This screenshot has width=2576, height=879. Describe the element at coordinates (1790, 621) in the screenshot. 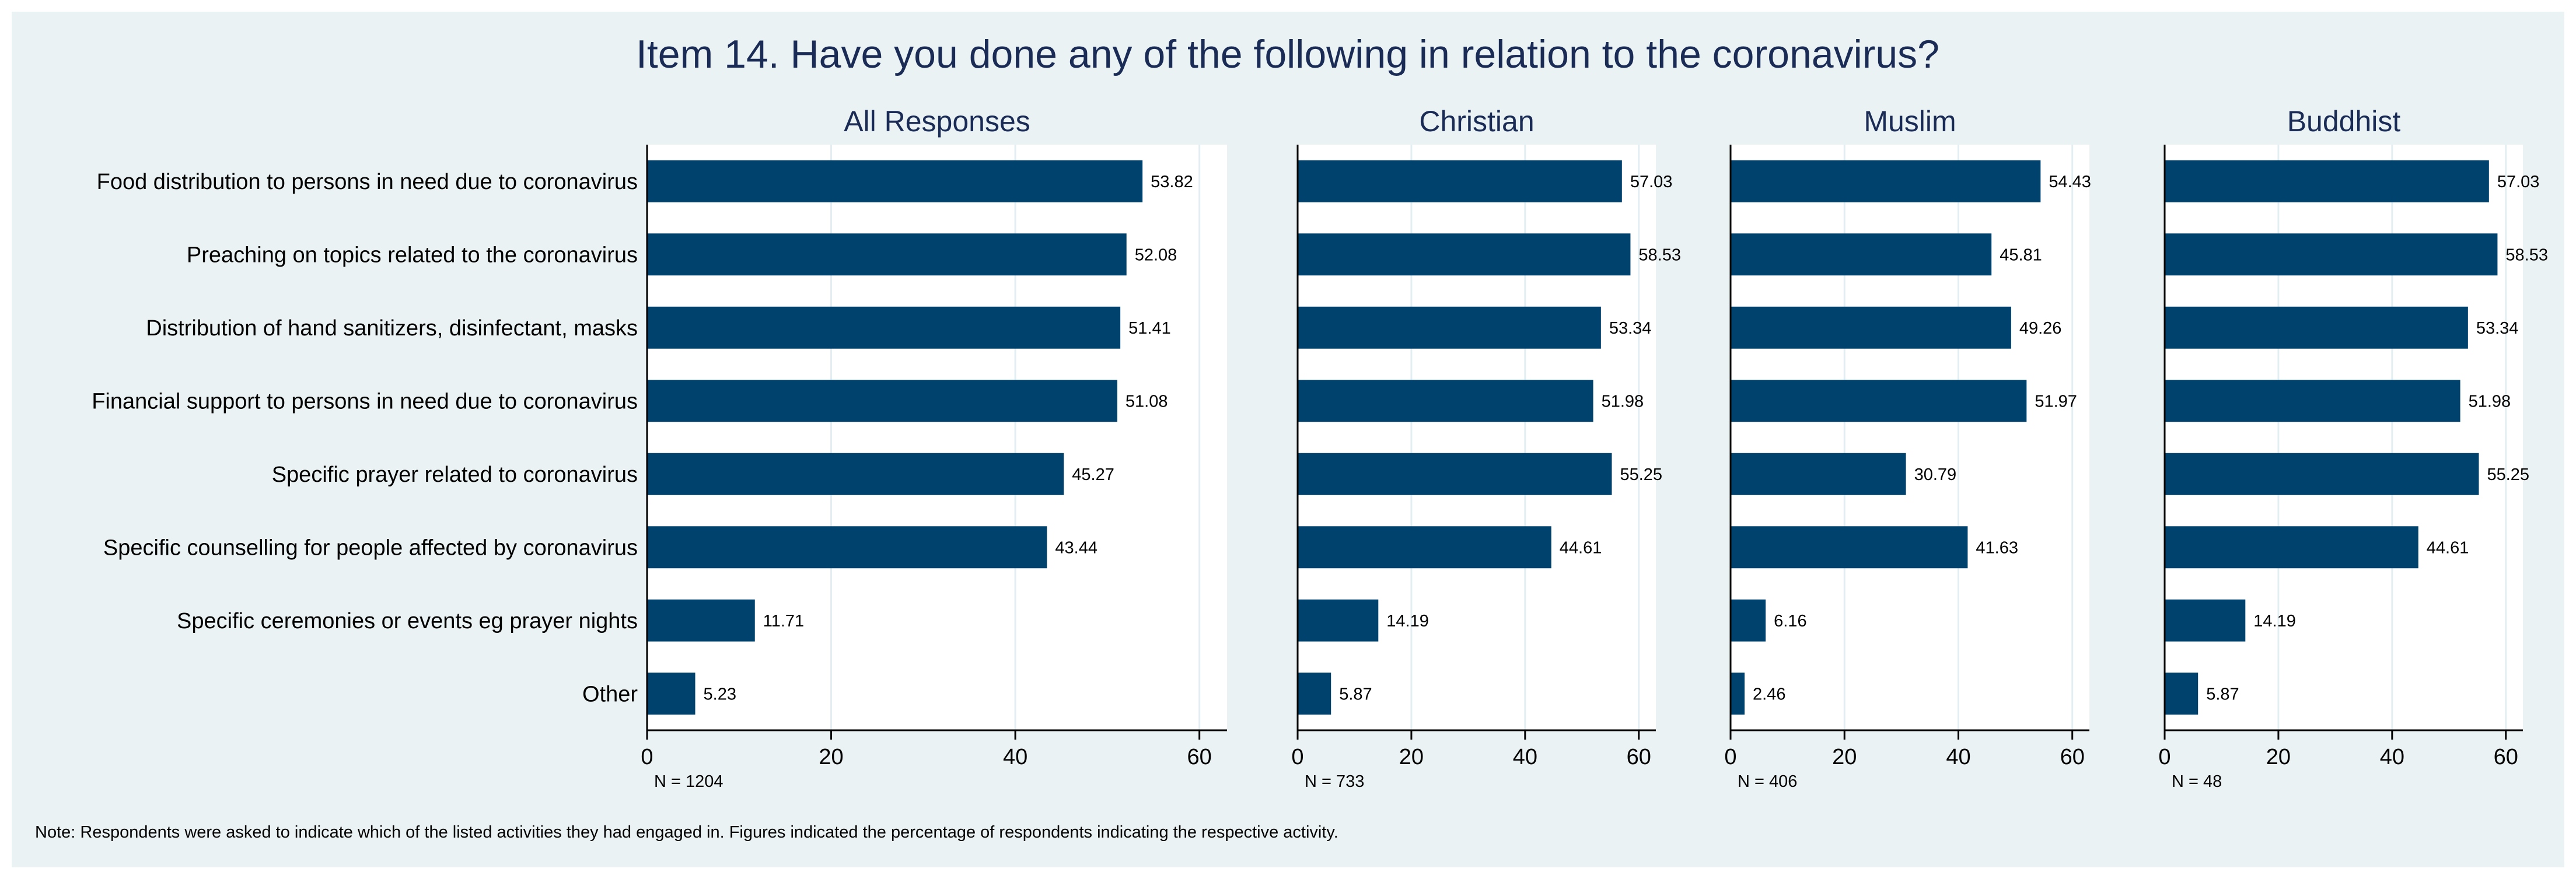

I see `bar-value-label: 6.16` at that location.